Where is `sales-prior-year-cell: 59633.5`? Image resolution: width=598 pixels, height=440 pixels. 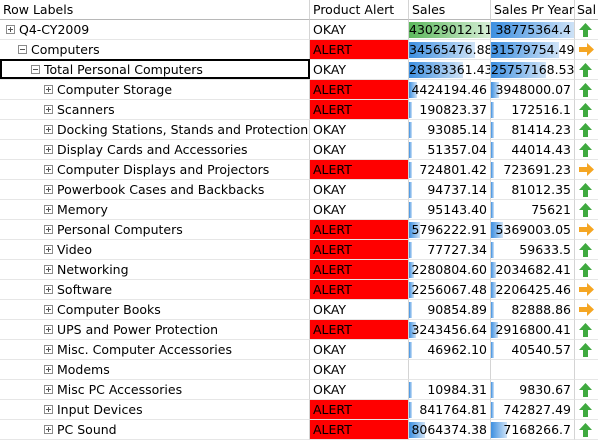 sales-prior-year-cell: 59633.5 is located at coordinates (533, 250).